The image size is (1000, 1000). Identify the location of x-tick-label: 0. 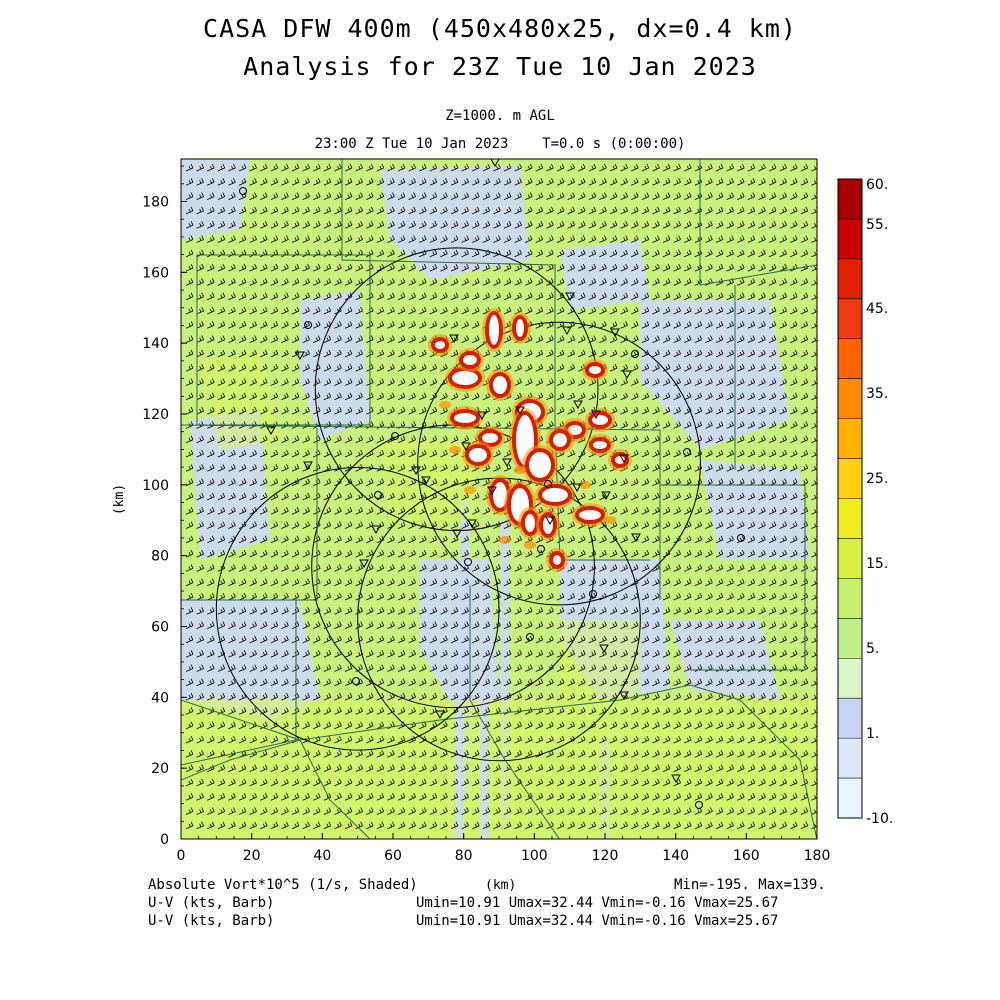
(181, 856).